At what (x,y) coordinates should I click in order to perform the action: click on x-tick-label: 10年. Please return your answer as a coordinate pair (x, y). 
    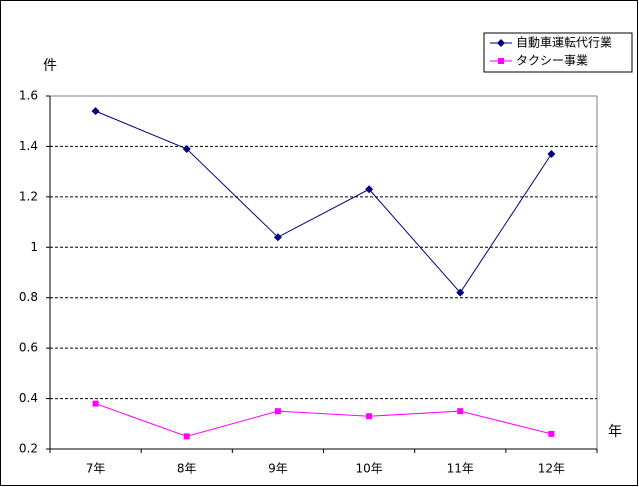
    Looking at the image, I should click on (368, 469).